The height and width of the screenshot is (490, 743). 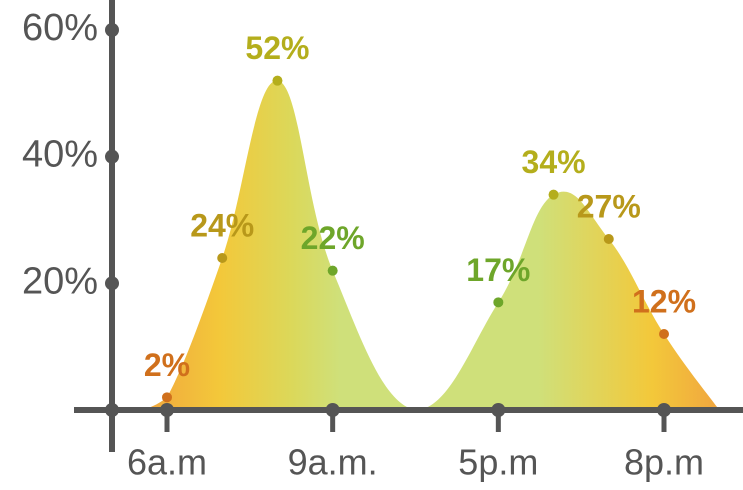 I want to click on data-label: 2%, so click(x=167, y=365).